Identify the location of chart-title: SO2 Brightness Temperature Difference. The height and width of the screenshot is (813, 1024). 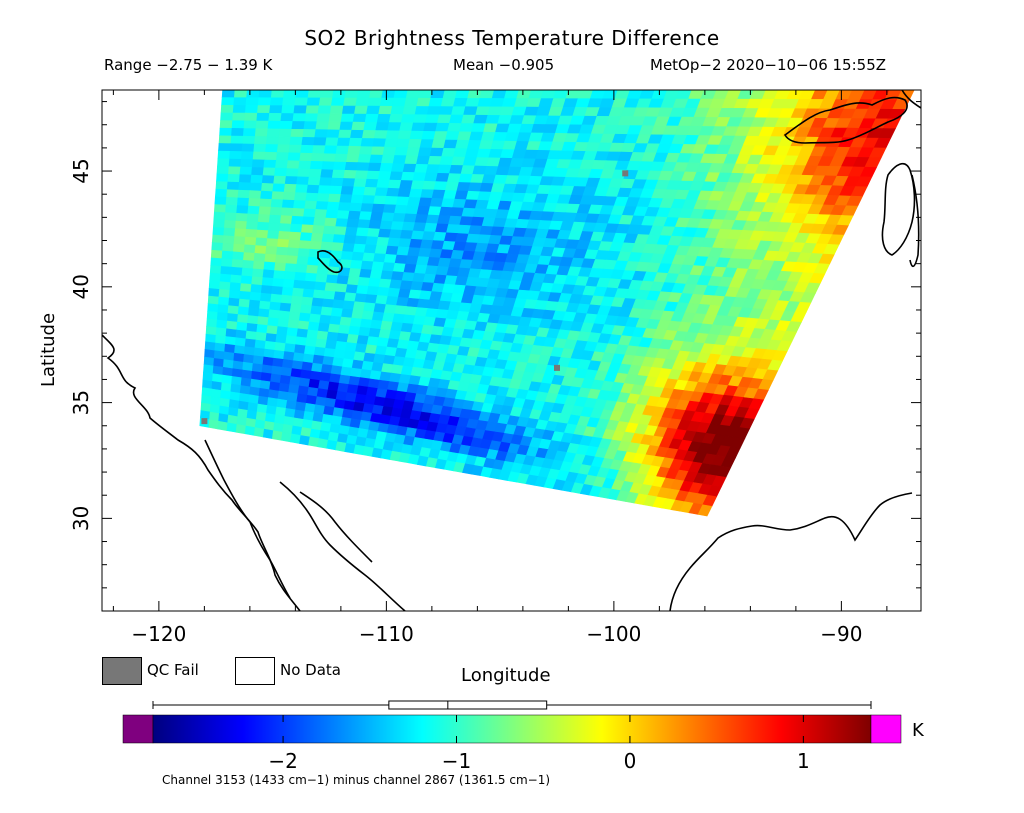
(512, 38).